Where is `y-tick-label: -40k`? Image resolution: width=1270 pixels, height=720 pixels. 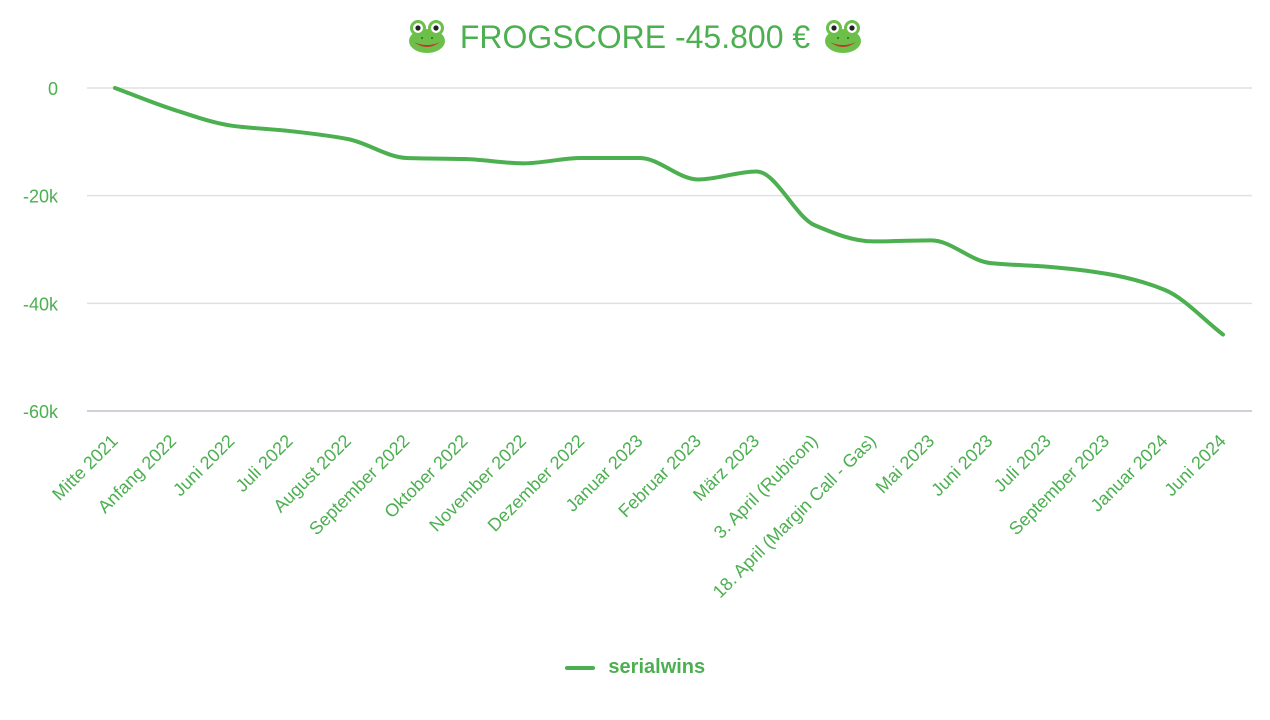
y-tick-label: -40k is located at coordinates (41, 304).